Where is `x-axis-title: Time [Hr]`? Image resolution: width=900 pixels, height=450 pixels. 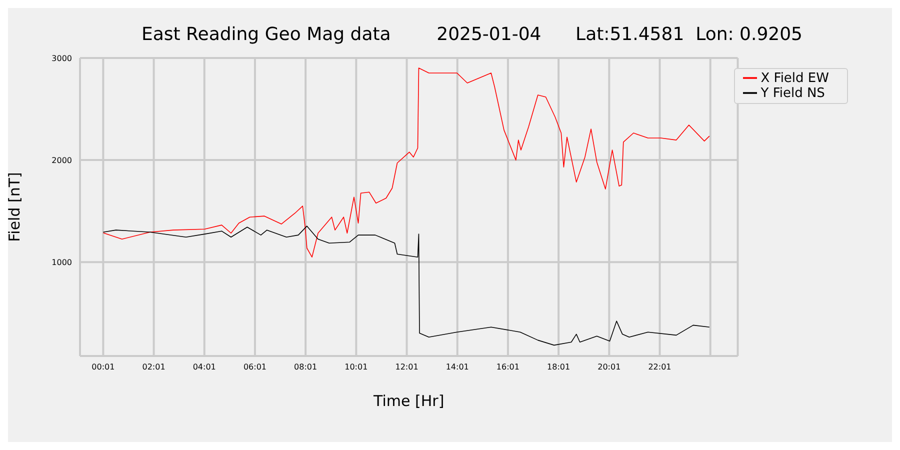 x-axis-title: Time [Hr] is located at coordinates (408, 401).